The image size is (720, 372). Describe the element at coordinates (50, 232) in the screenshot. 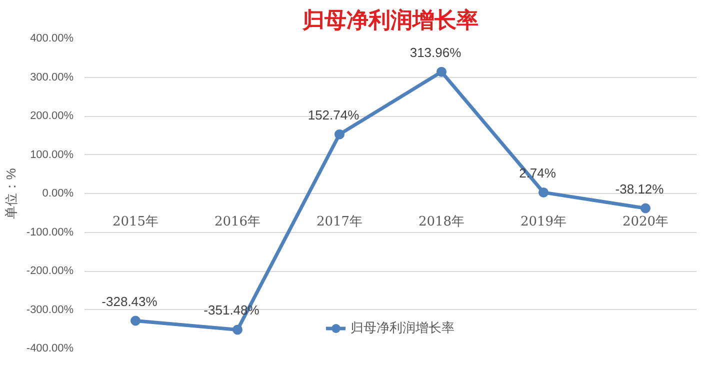

I see `y-tick-label: -100.00%` at that location.